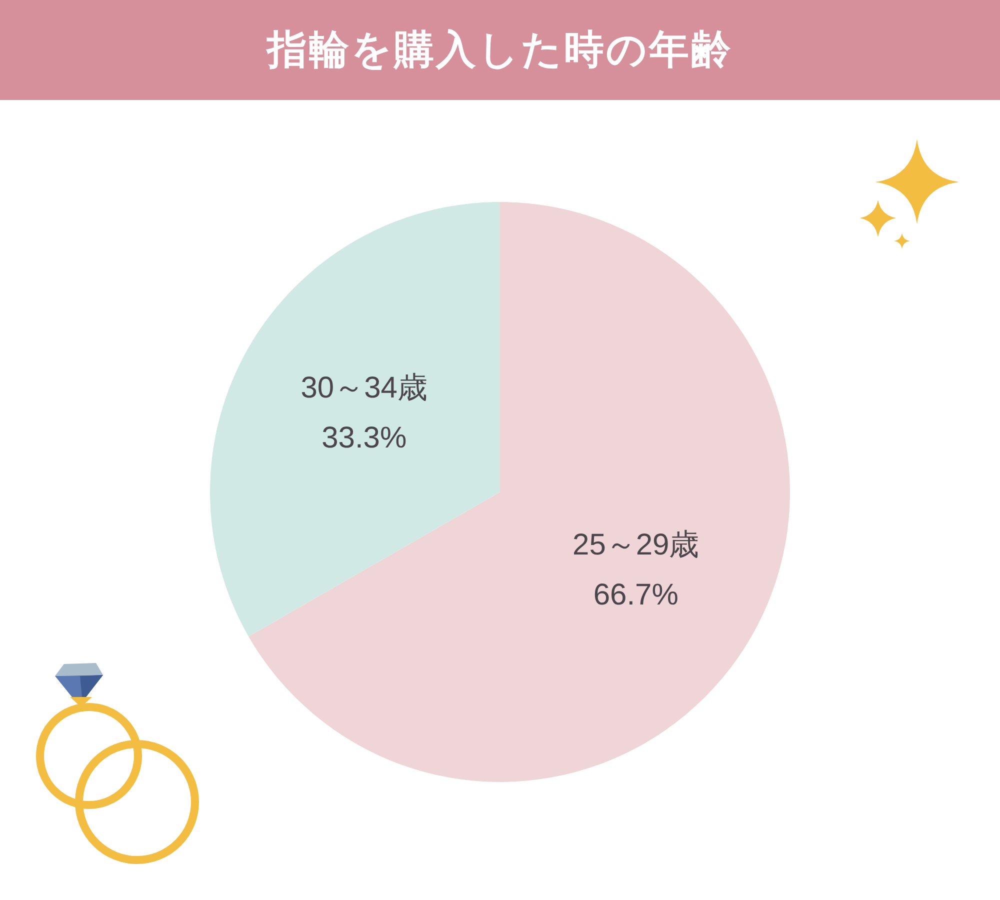 The height and width of the screenshot is (900, 1000). Describe the element at coordinates (364, 437) in the screenshot. I see `data-label: 33.3%` at that location.